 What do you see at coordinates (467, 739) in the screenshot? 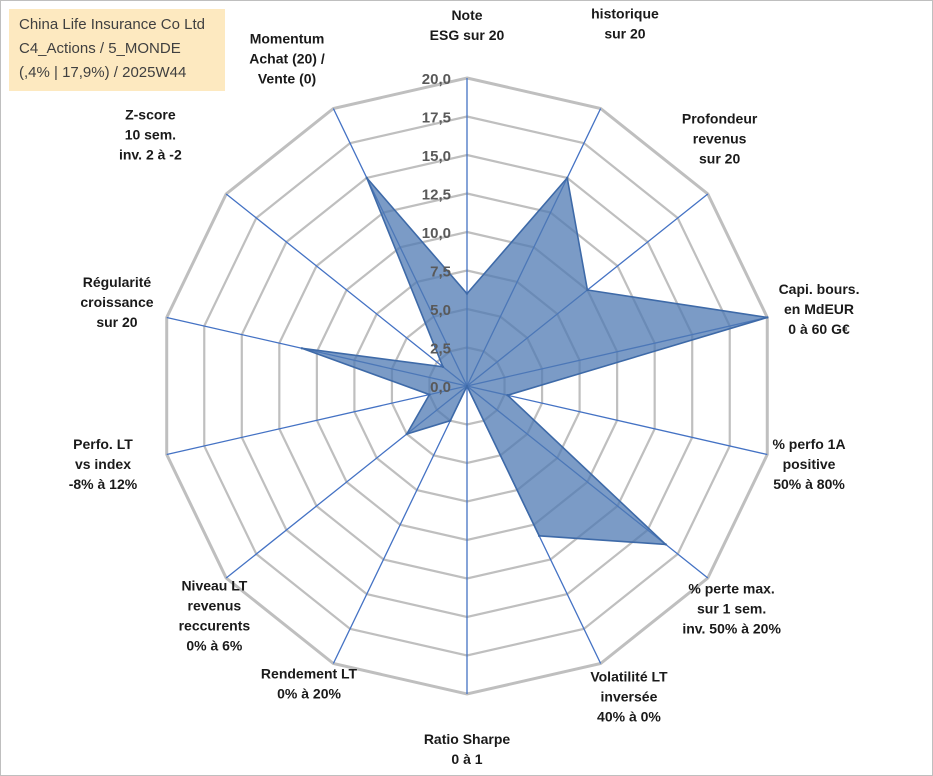
I see `axis-label-line: Ratio Sharpe` at bounding box center [467, 739].